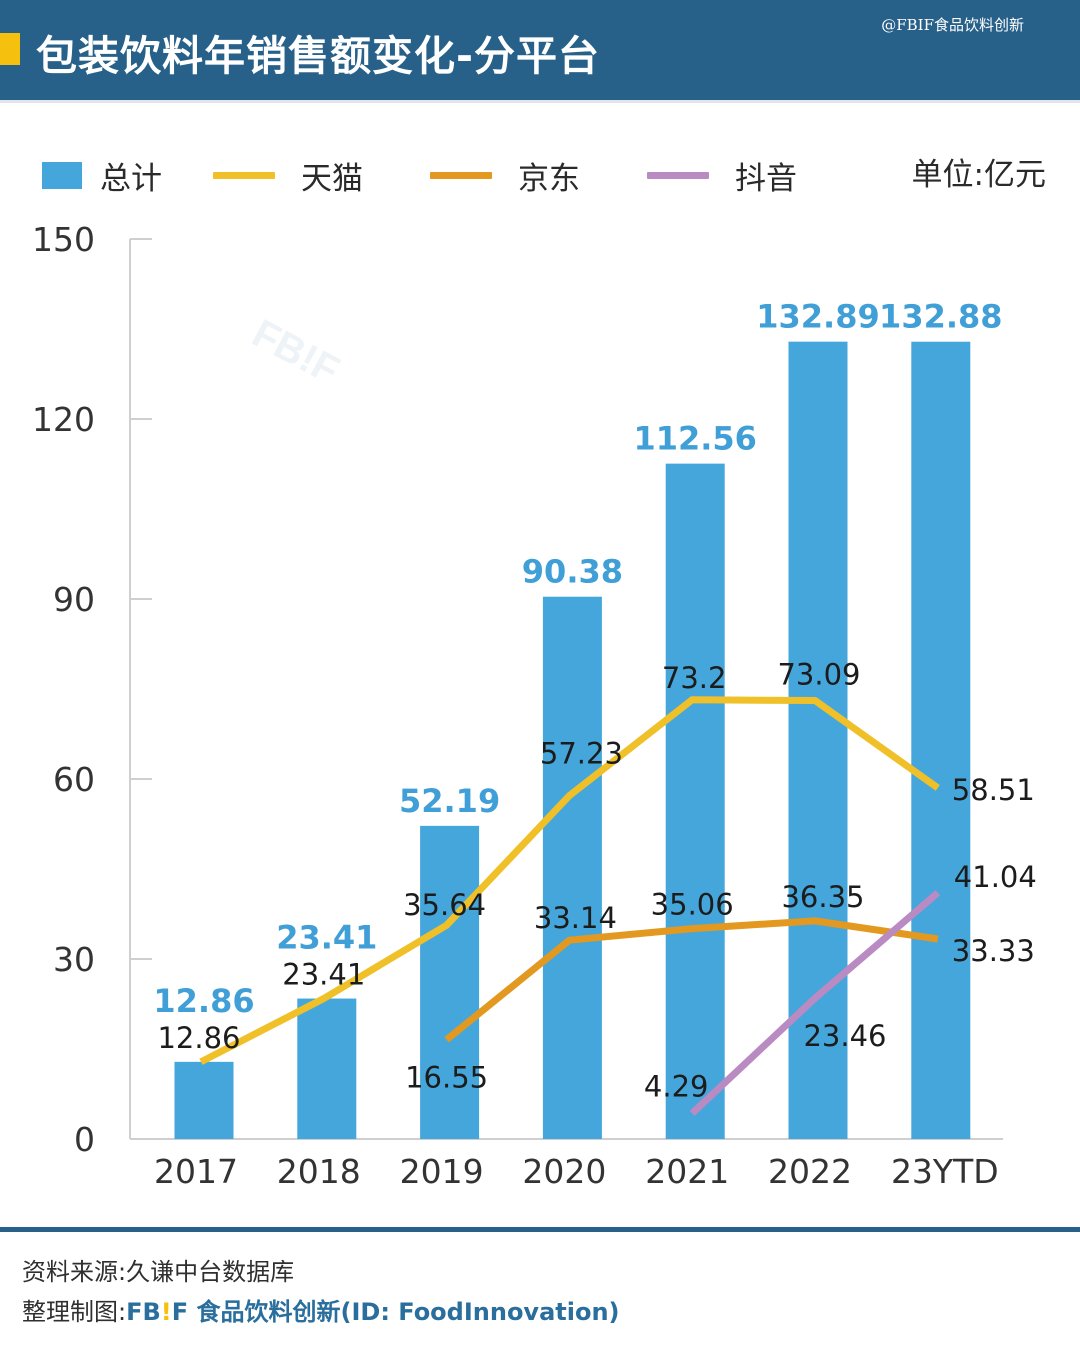 This screenshot has height=1349, width=1080. Describe the element at coordinates (678, 175) in the screenshot. I see `legend-swatch-douyin` at that location.